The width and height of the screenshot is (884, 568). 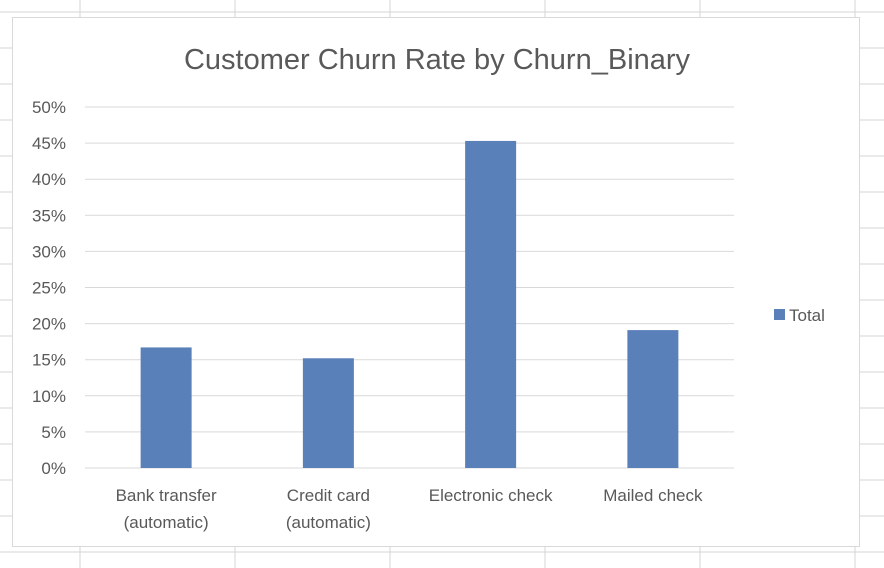 I want to click on y-tick-label: 35%, so click(x=49, y=215).